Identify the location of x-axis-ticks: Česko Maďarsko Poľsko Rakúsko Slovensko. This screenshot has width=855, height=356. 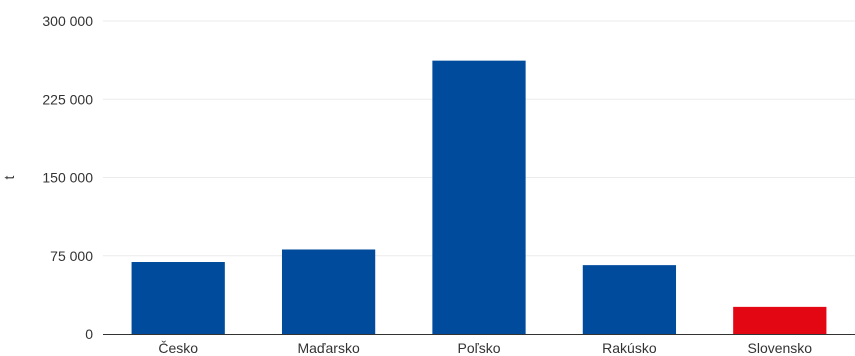
(485, 348).